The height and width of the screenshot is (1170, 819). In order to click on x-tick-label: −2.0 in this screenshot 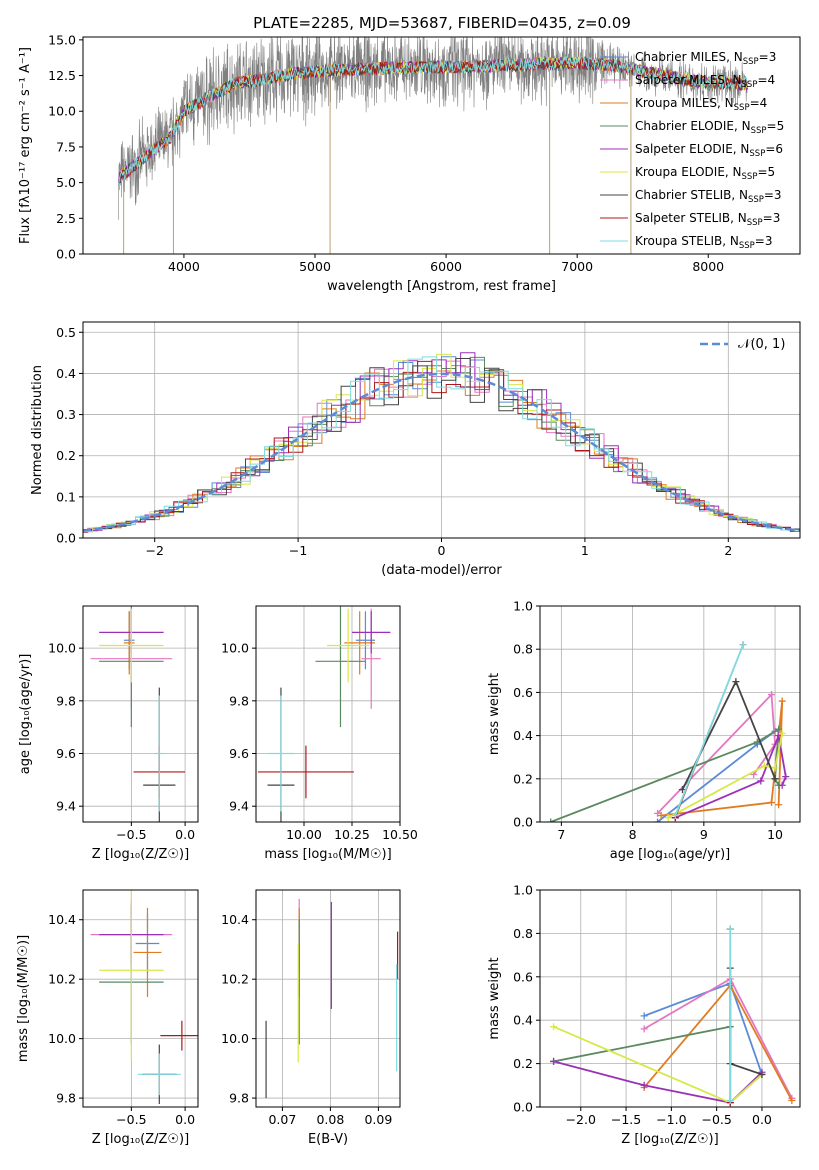, I will do `click(581, 1119)`.